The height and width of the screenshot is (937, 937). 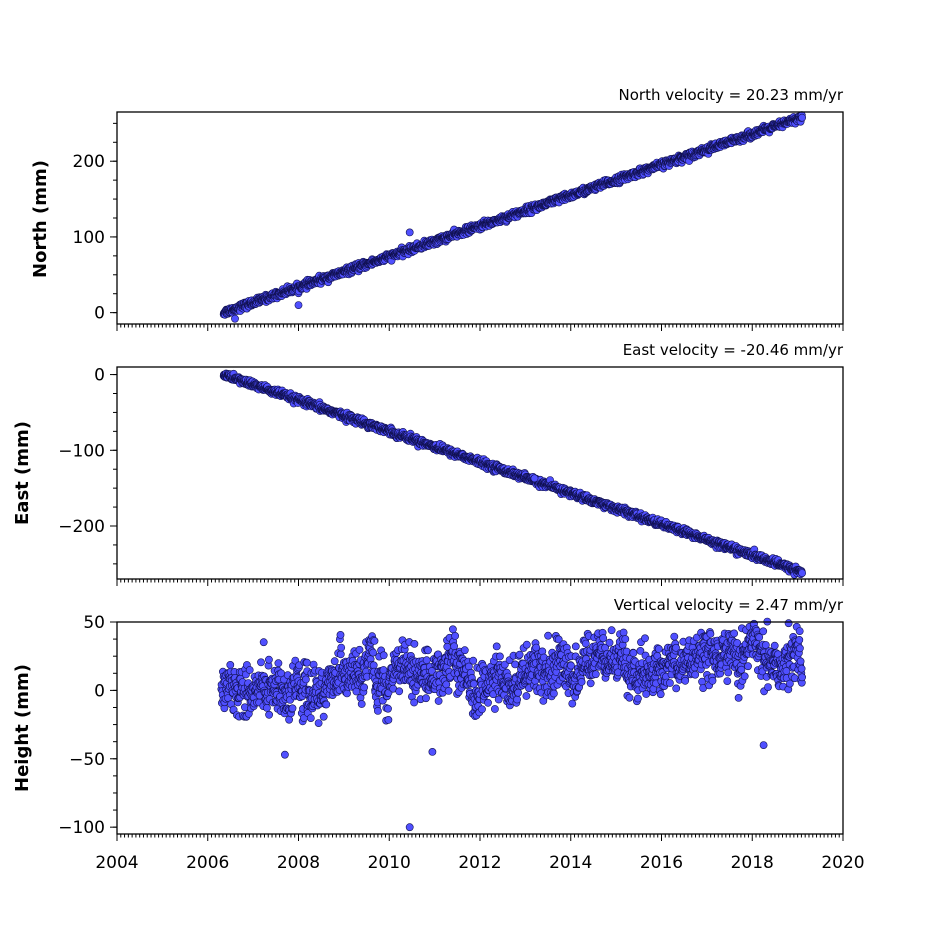 I want to click on north-y-ticks: 0 100 200, so click(x=95, y=223).